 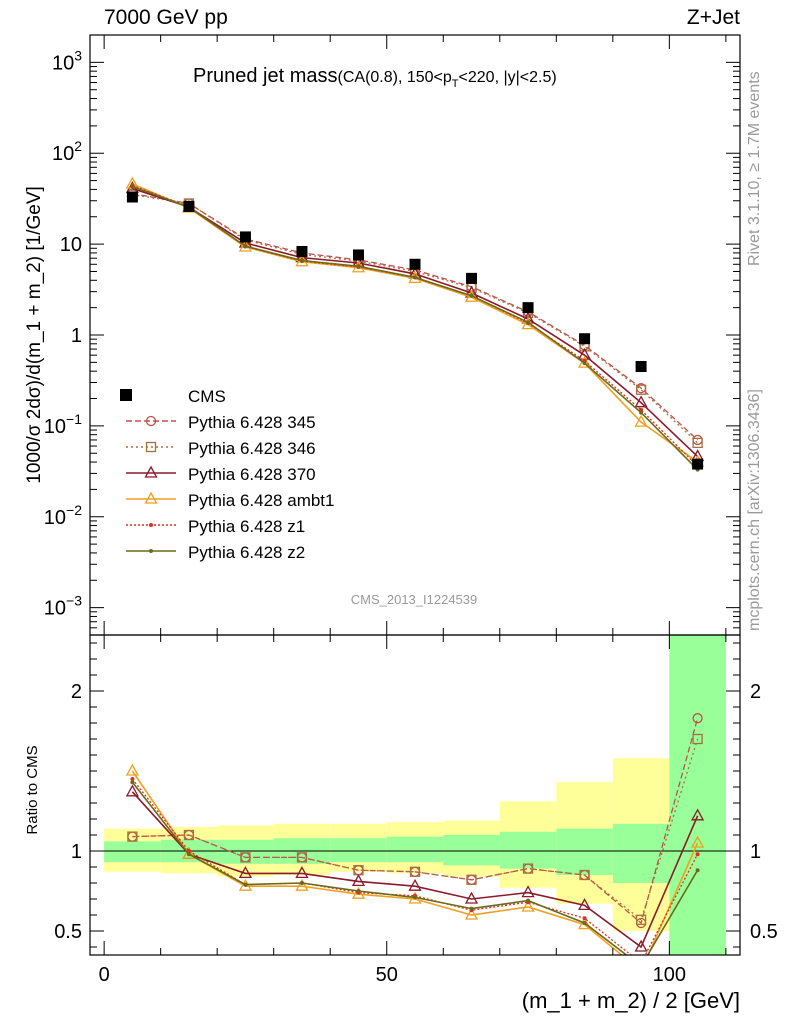 What do you see at coordinates (207, 396) in the screenshot?
I see `legend-label: CMS` at bounding box center [207, 396].